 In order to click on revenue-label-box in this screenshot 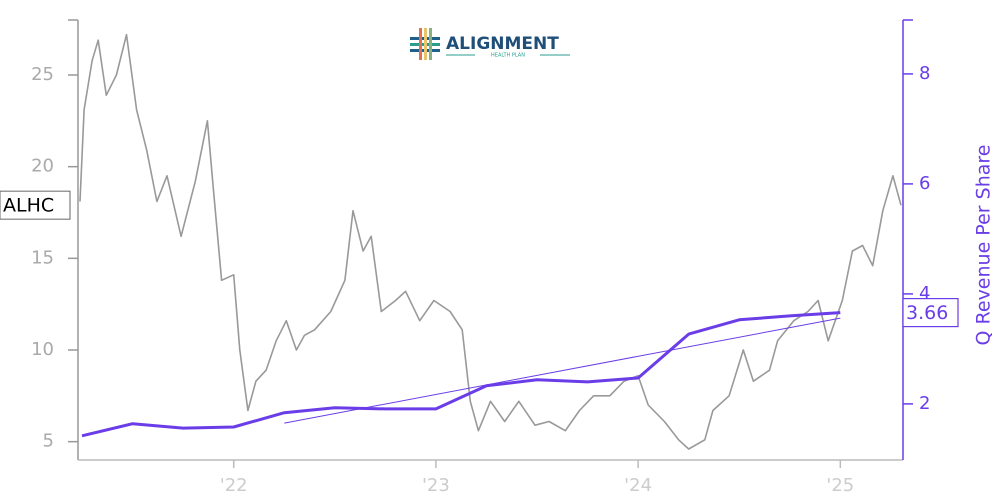, I will do `click(930, 313)`.